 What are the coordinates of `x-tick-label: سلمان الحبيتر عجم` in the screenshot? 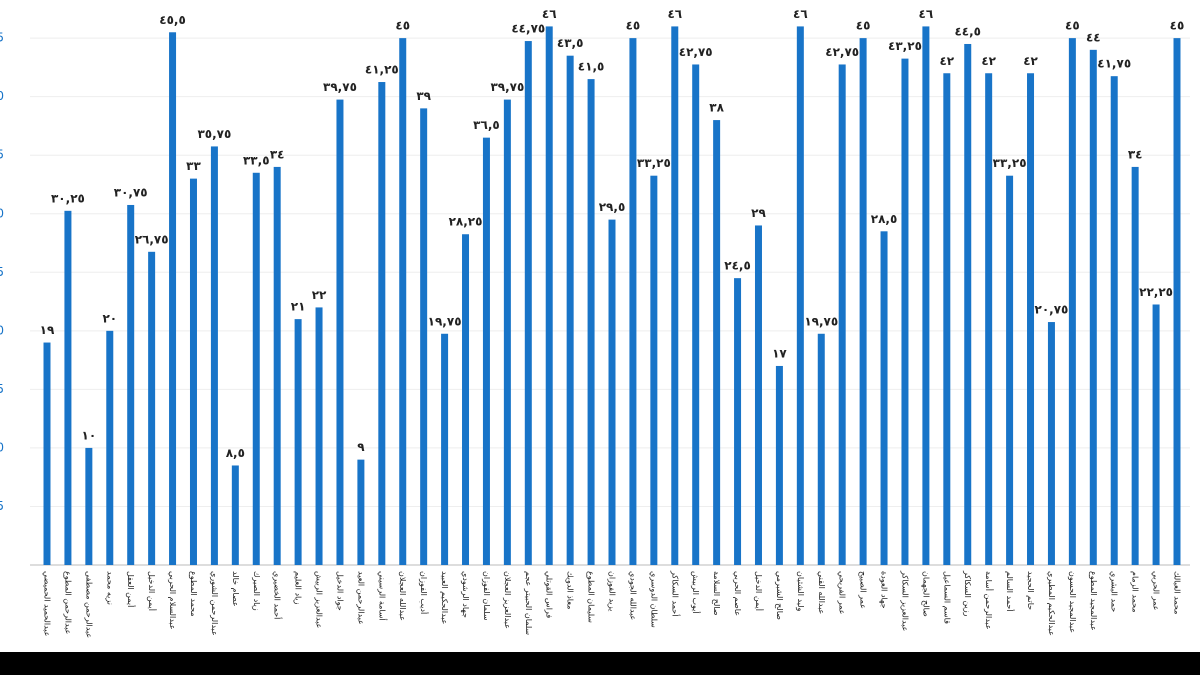 It's located at (528, 603).